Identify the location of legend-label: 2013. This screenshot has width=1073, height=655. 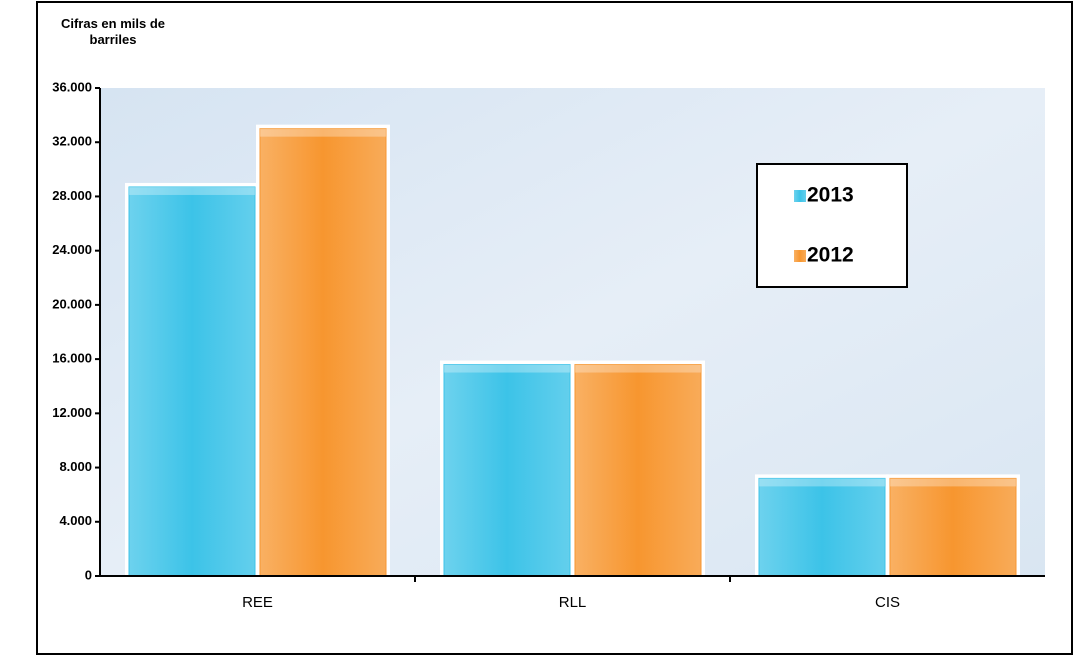
(830, 195).